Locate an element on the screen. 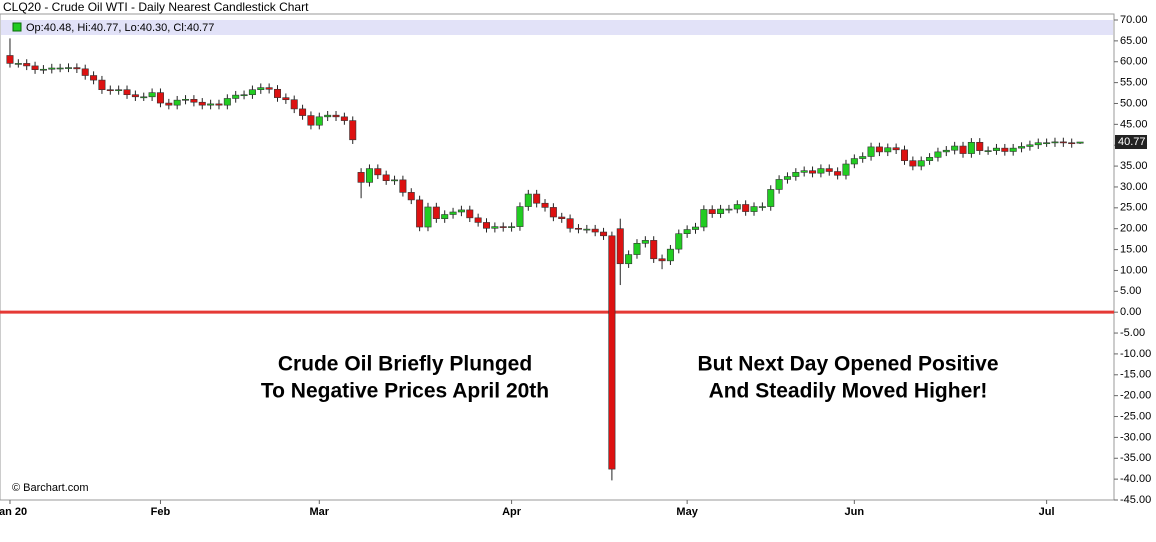  y-tick-label: -35.00 is located at coordinates (1135, 458).